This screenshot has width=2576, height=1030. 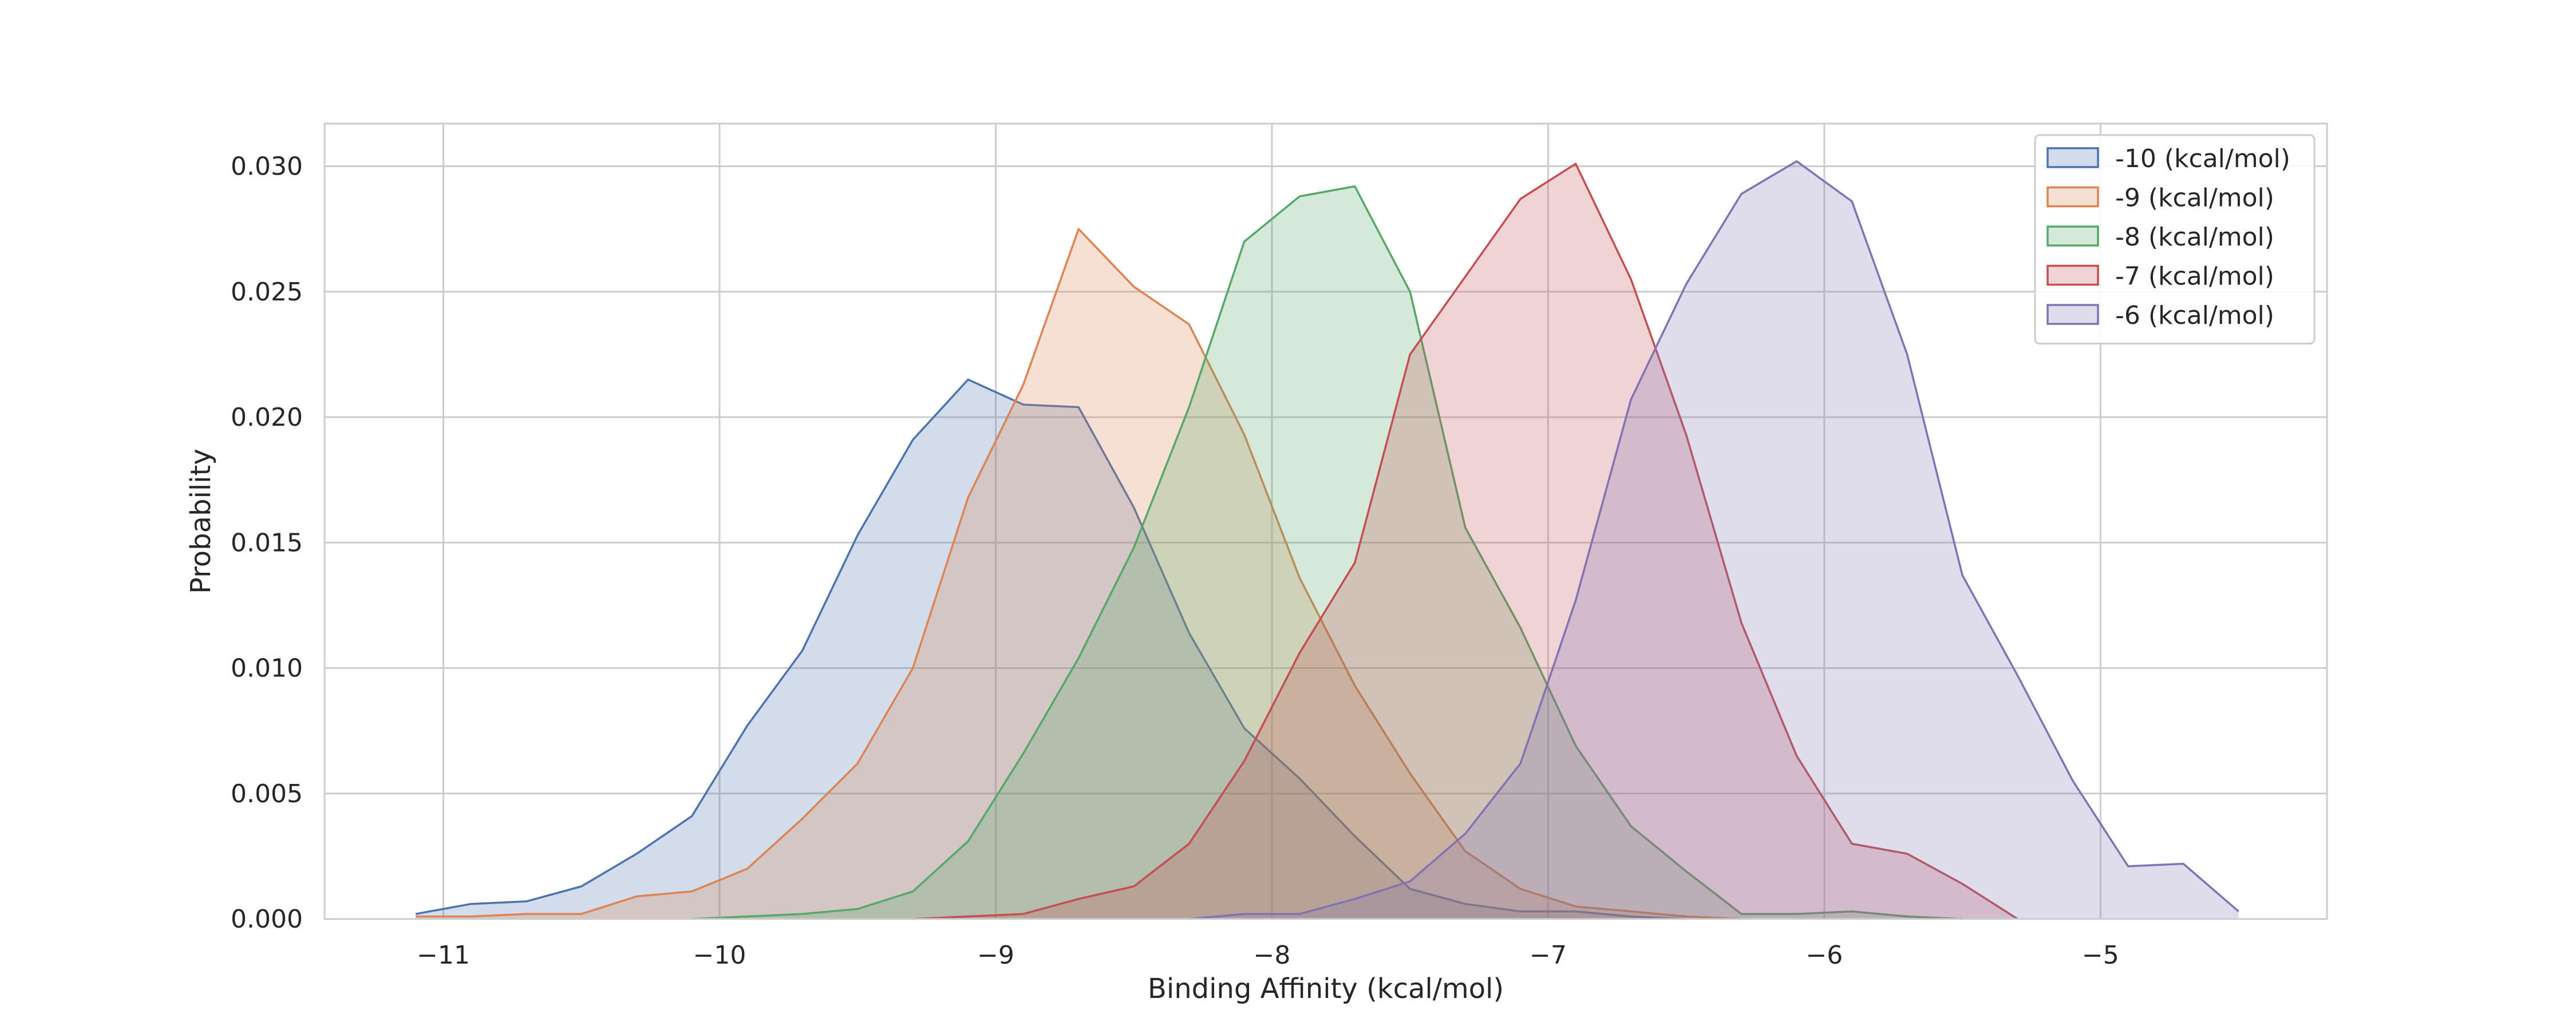 I want to click on x-tick-label: −5, so click(x=2100, y=955).